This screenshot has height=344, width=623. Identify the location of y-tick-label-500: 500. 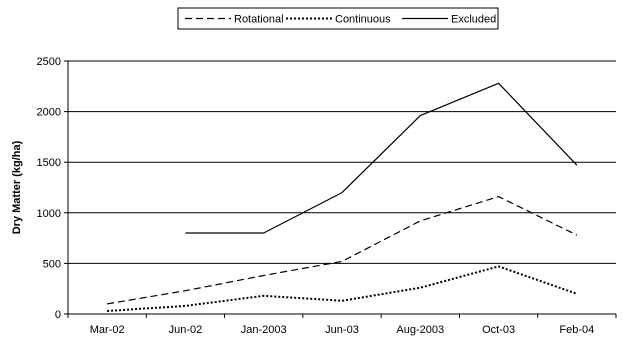
(52, 264).